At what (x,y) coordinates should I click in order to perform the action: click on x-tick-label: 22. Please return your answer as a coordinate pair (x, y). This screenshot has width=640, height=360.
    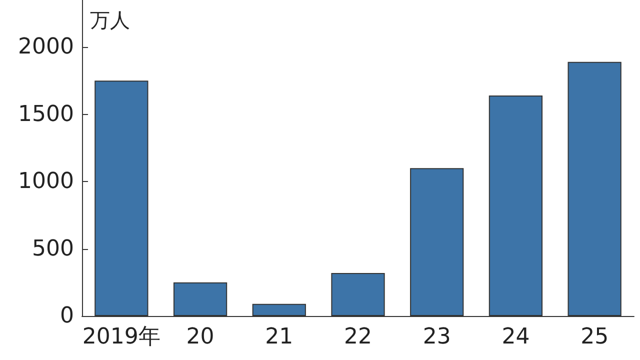
    Looking at the image, I should click on (358, 337).